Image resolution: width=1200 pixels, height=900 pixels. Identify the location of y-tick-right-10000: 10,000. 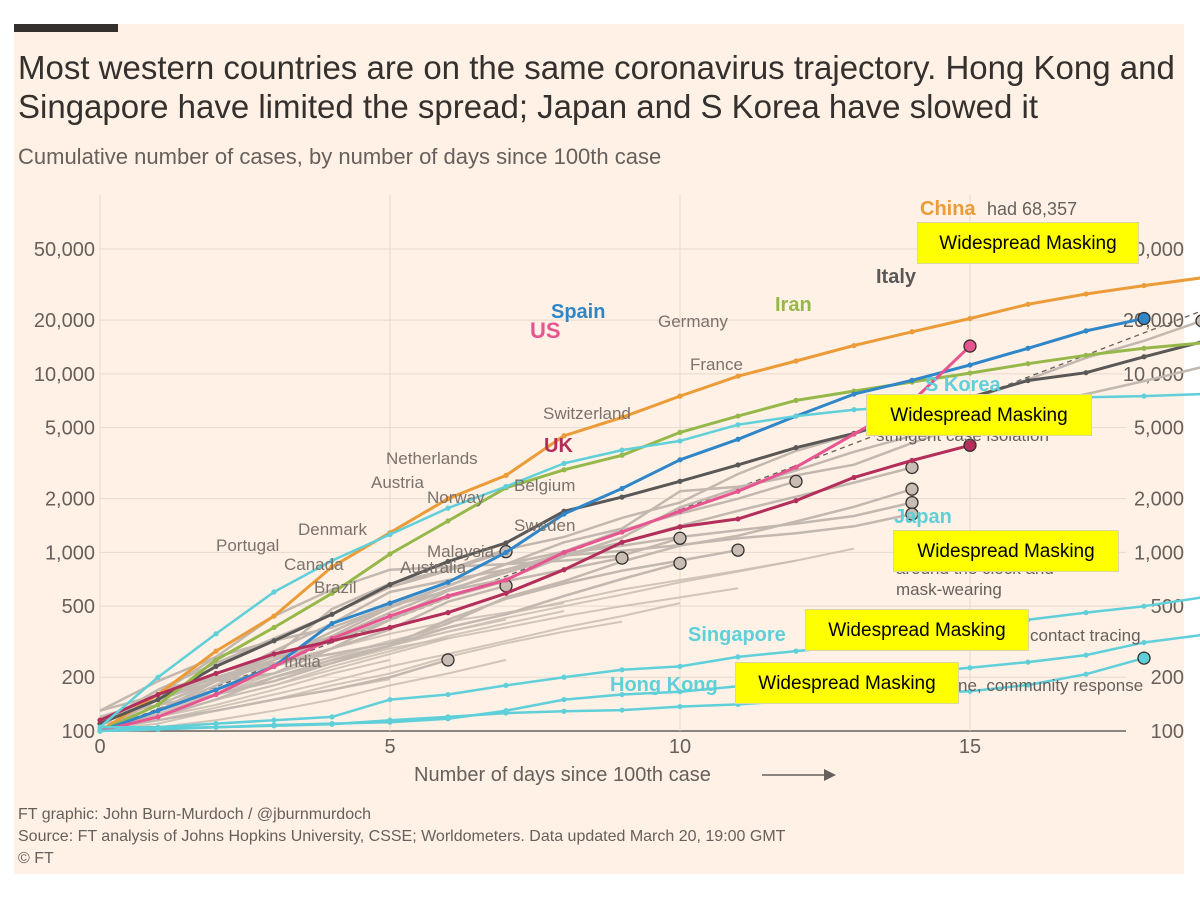
(1153, 375).